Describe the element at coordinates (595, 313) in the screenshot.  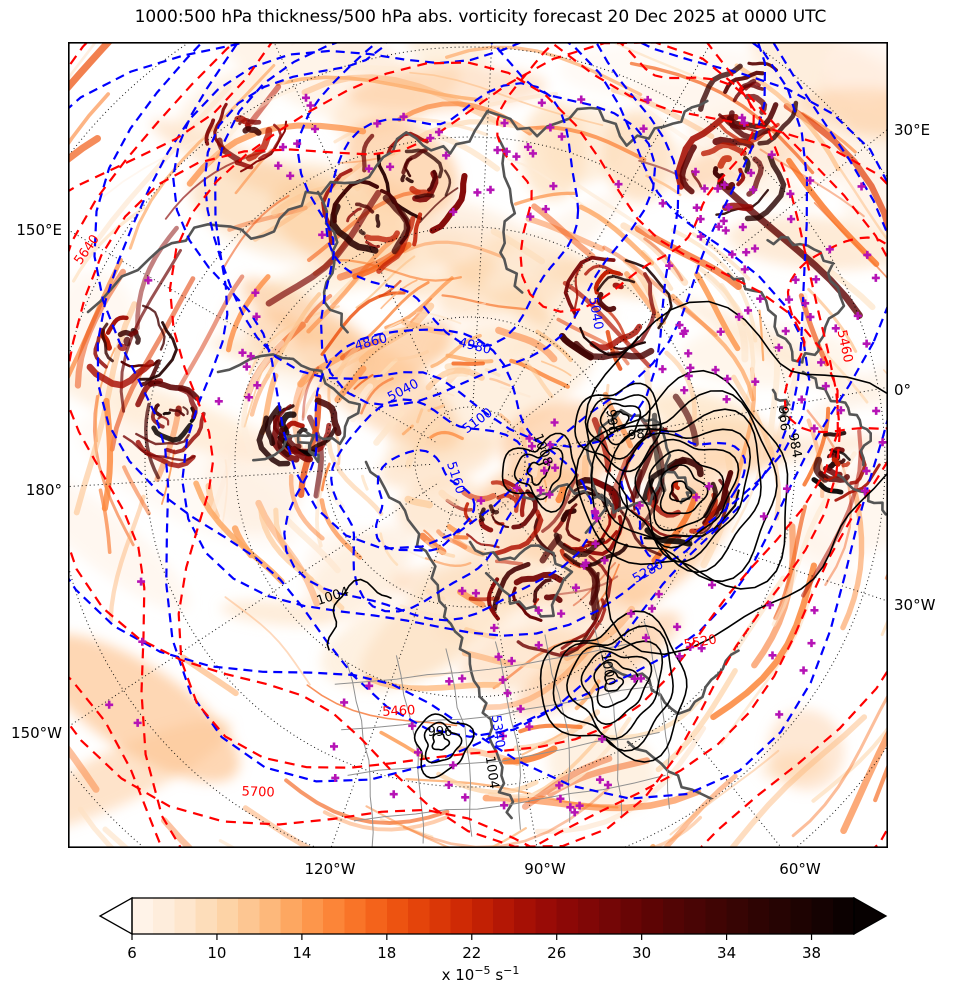
I see `contour-label: 5040` at that location.